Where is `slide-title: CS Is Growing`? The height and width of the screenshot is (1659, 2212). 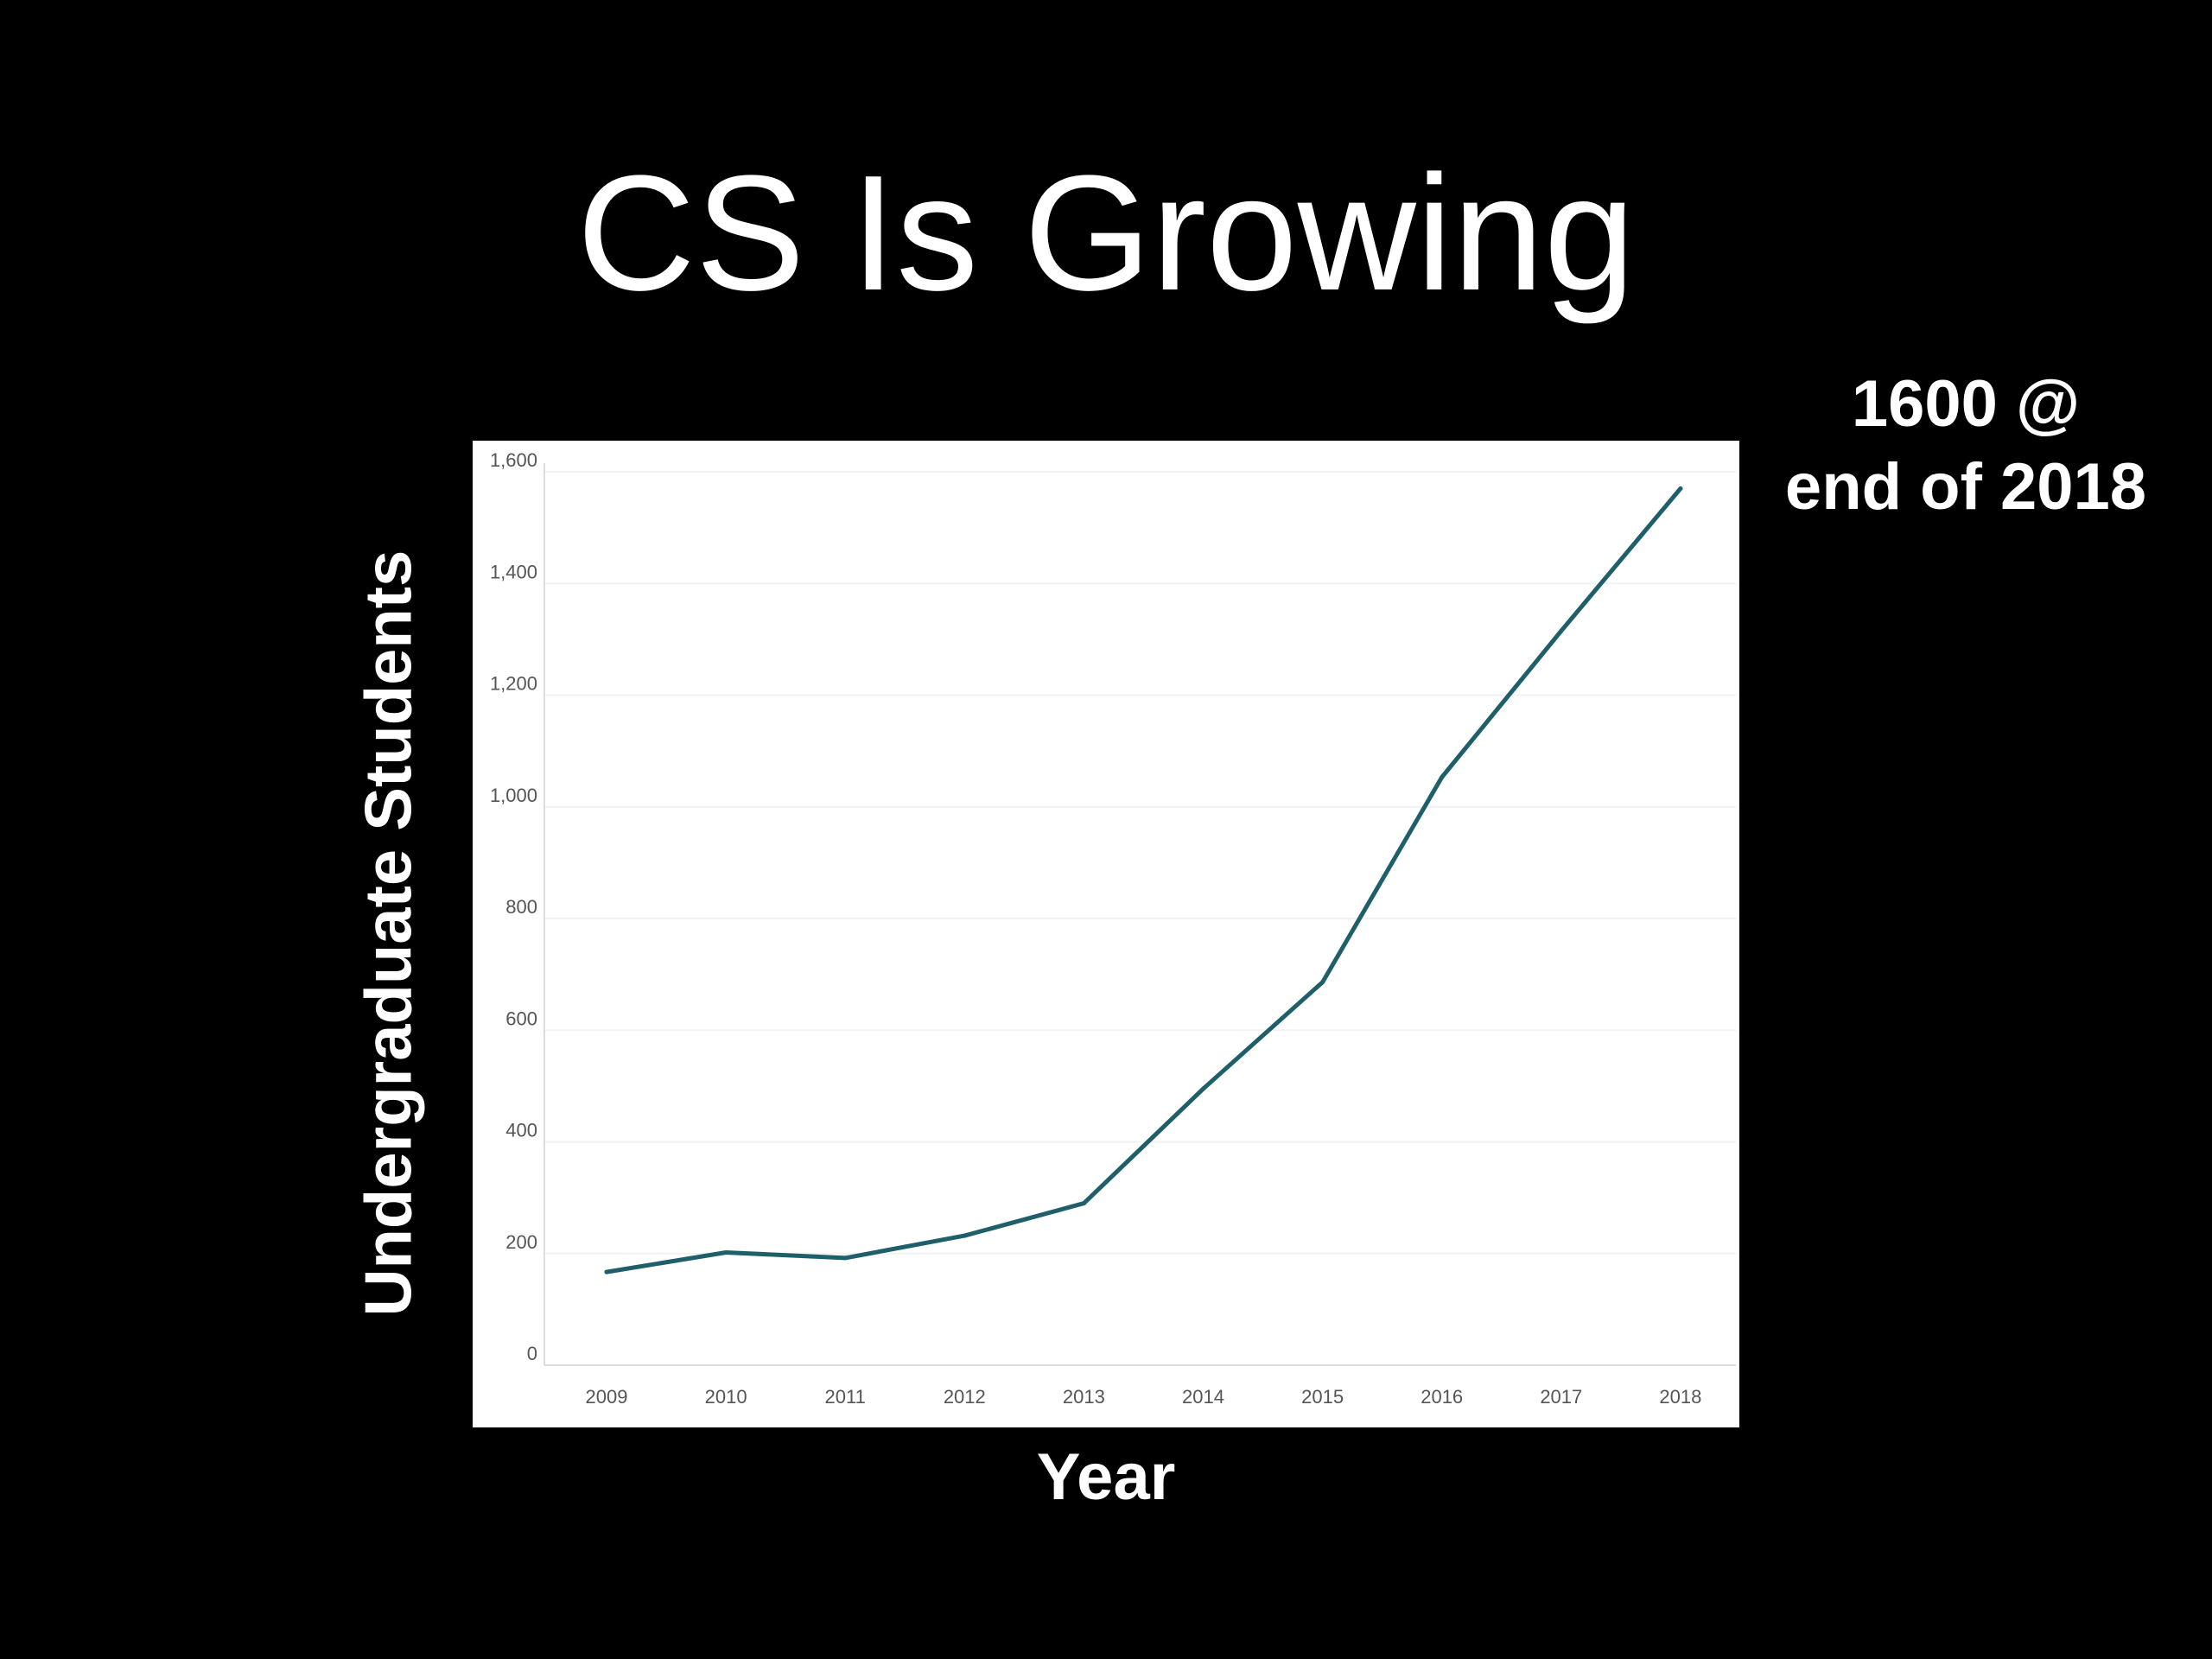 slide-title: CS Is Growing is located at coordinates (1106, 233).